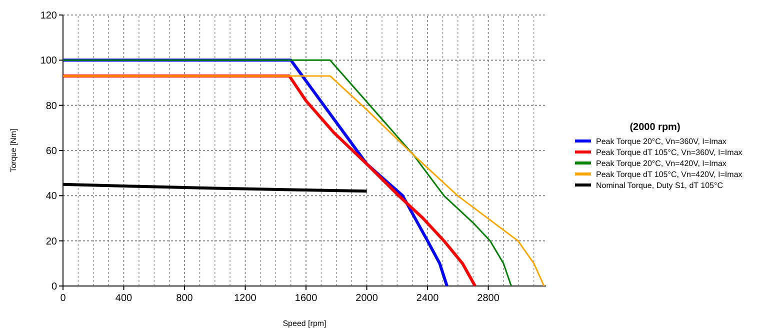 The height and width of the screenshot is (331, 776). Describe the element at coordinates (660, 185) in the screenshot. I see `legend-label: Nominal Torque, Duty S1, dT 105°C` at that location.